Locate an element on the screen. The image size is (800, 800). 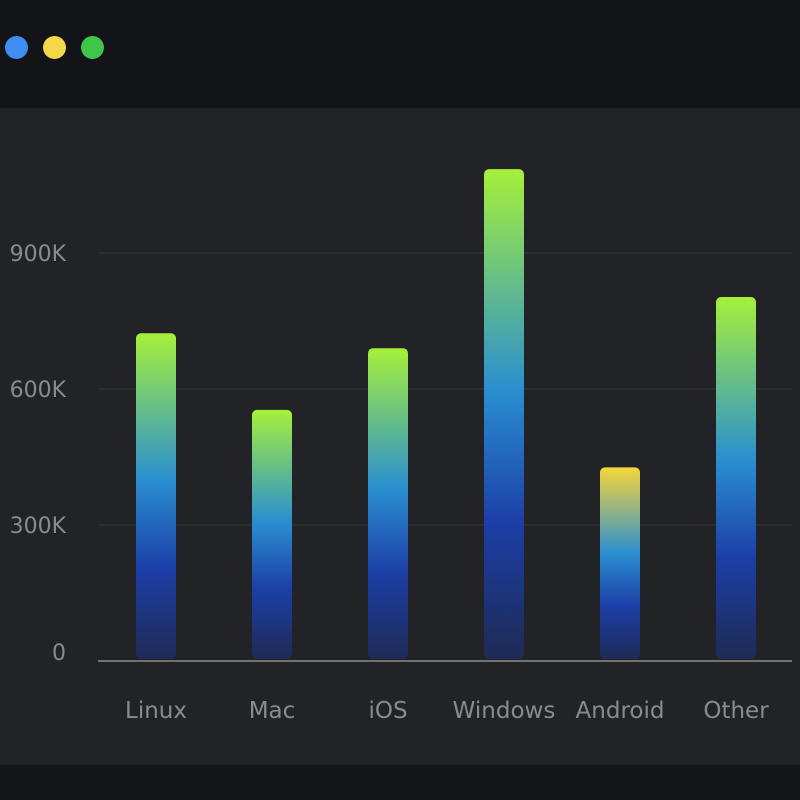
y-tick-label: 300K is located at coordinates (38, 526).